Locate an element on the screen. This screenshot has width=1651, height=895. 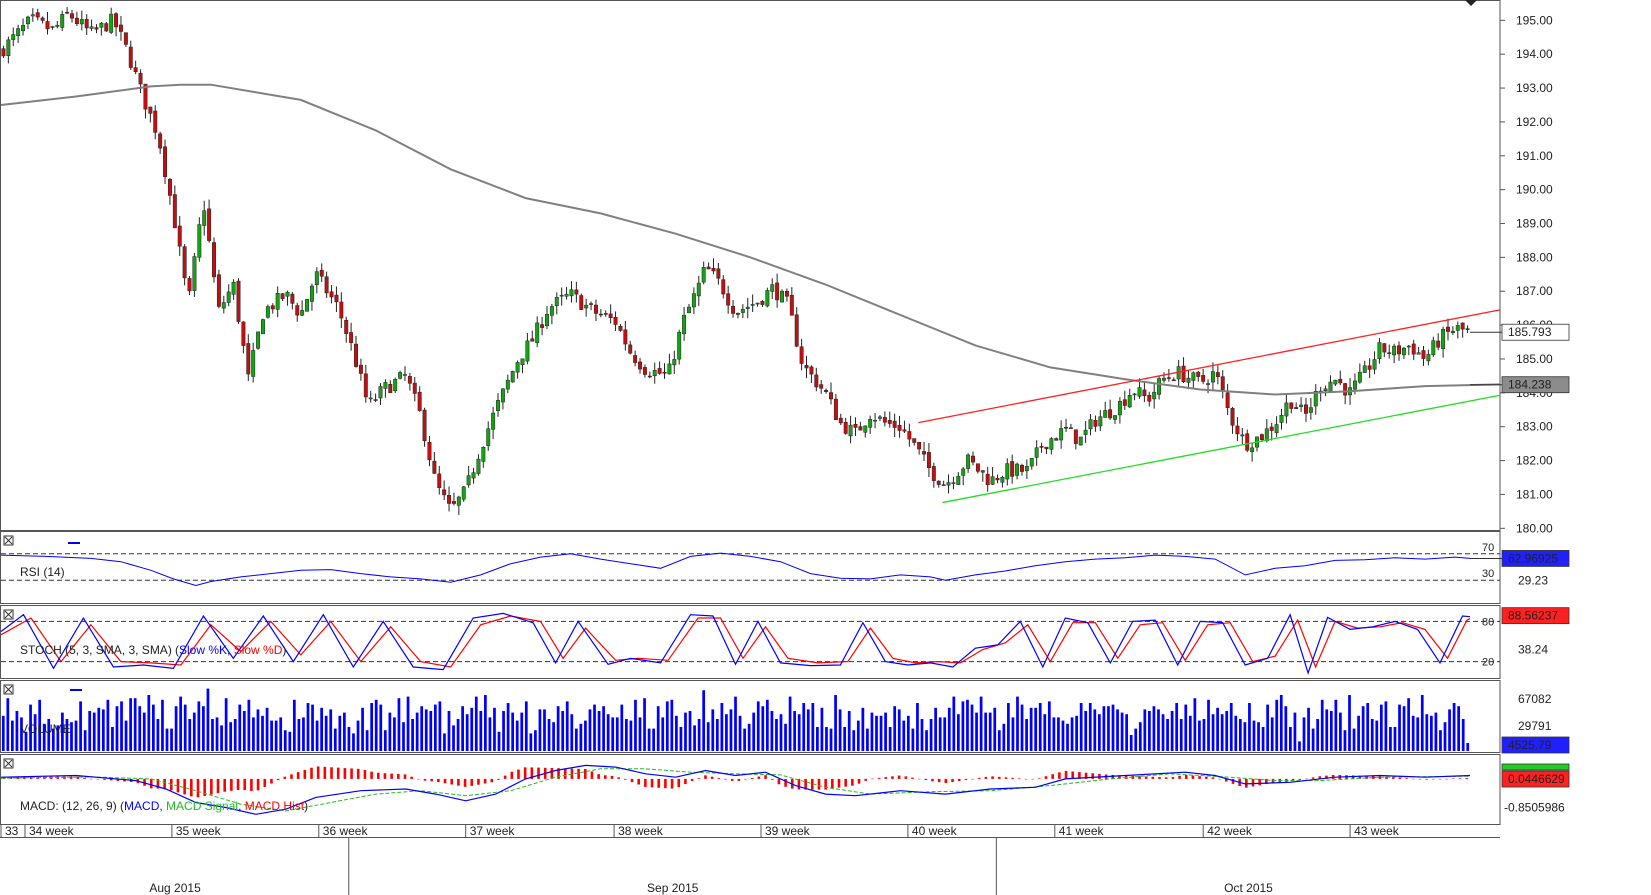
stoch-frame is located at coordinates (750, 642).